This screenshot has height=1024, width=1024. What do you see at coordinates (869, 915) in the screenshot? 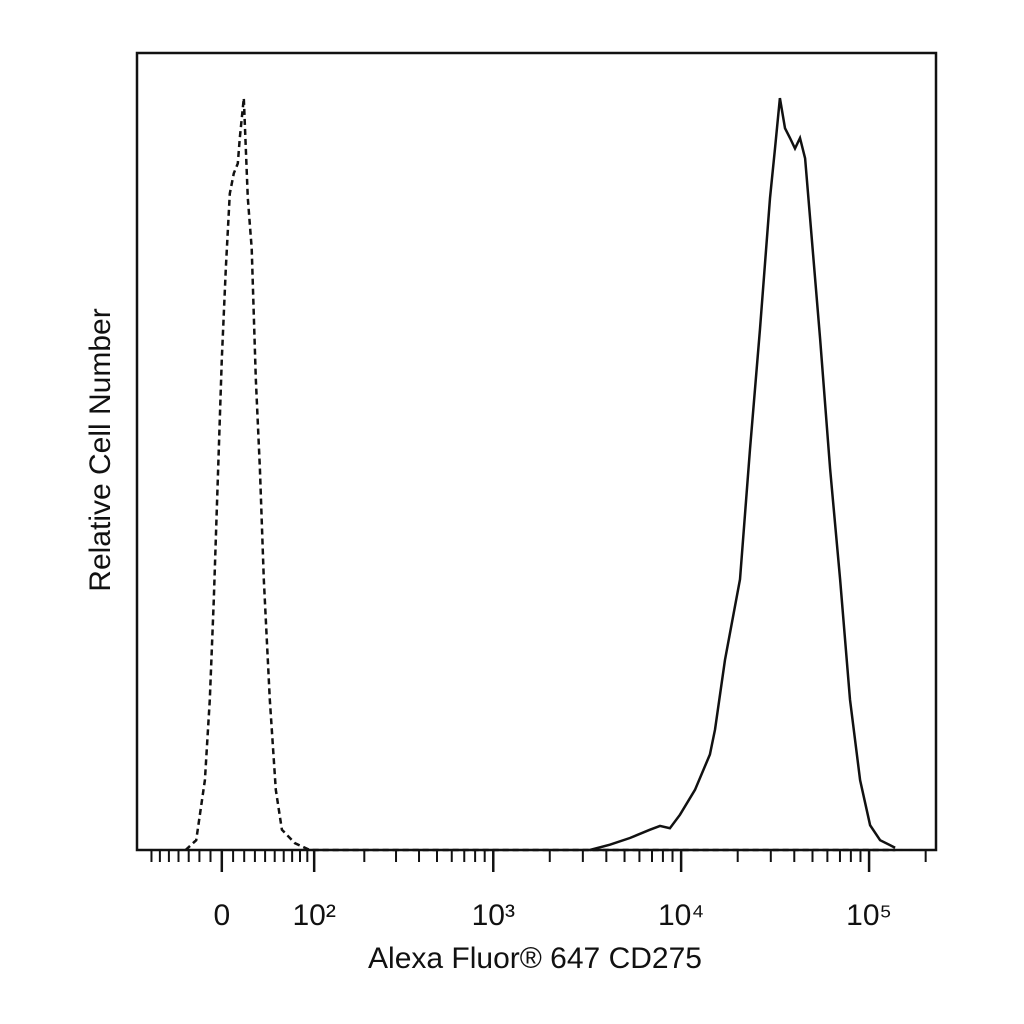
I see `x-tick-label: 10⁵` at bounding box center [869, 915].